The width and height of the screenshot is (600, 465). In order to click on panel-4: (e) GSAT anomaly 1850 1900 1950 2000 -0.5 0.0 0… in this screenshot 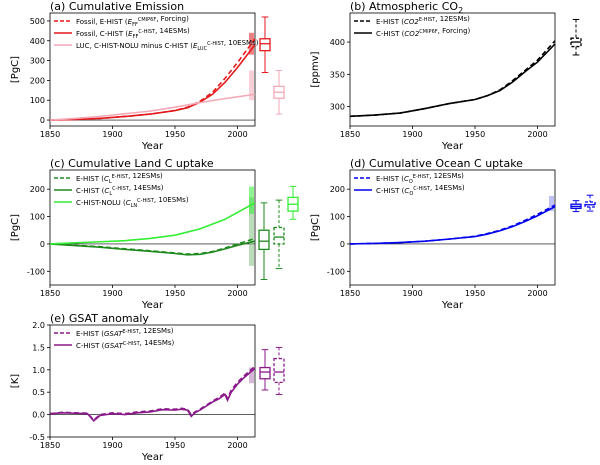, I will do `click(147, 387)`.